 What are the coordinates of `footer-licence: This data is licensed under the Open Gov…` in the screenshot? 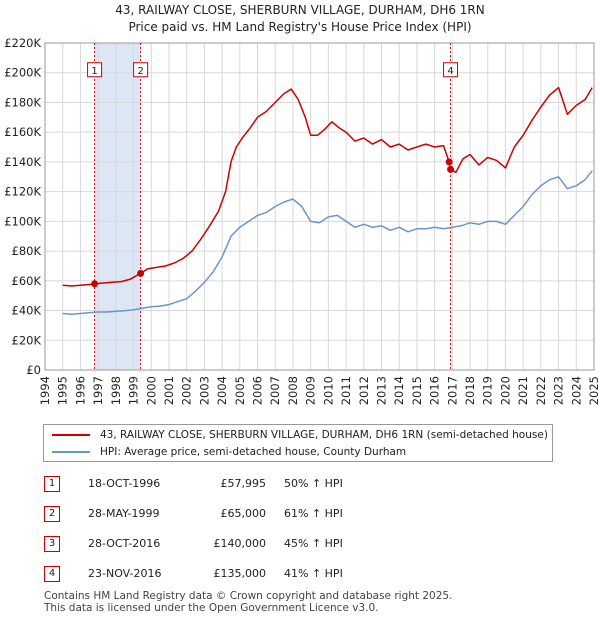 It's located at (211, 608).